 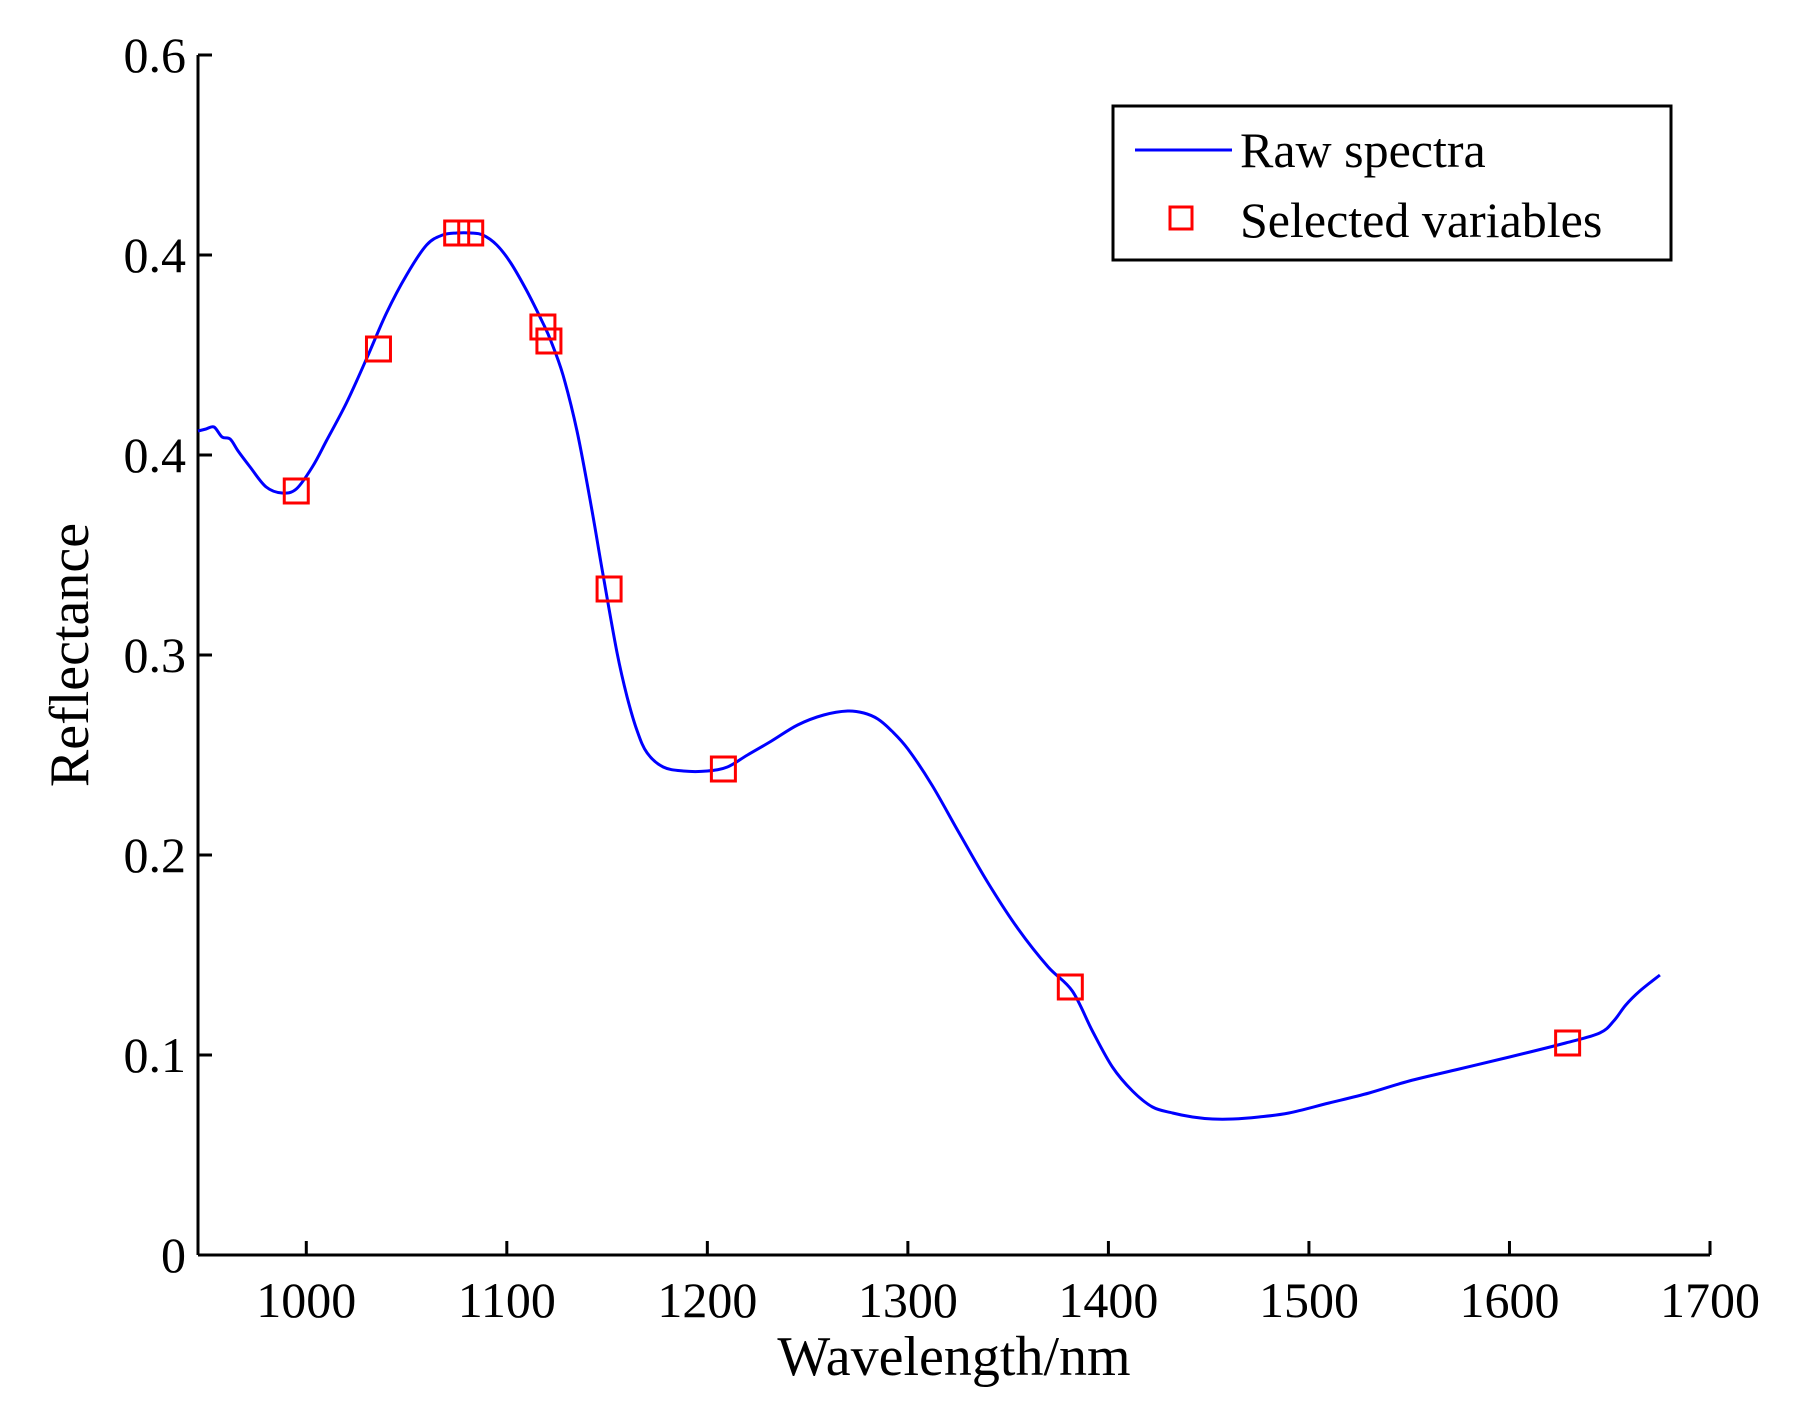 I want to click on legend-label-selected-variables: Selected variables, so click(x=1421, y=220).